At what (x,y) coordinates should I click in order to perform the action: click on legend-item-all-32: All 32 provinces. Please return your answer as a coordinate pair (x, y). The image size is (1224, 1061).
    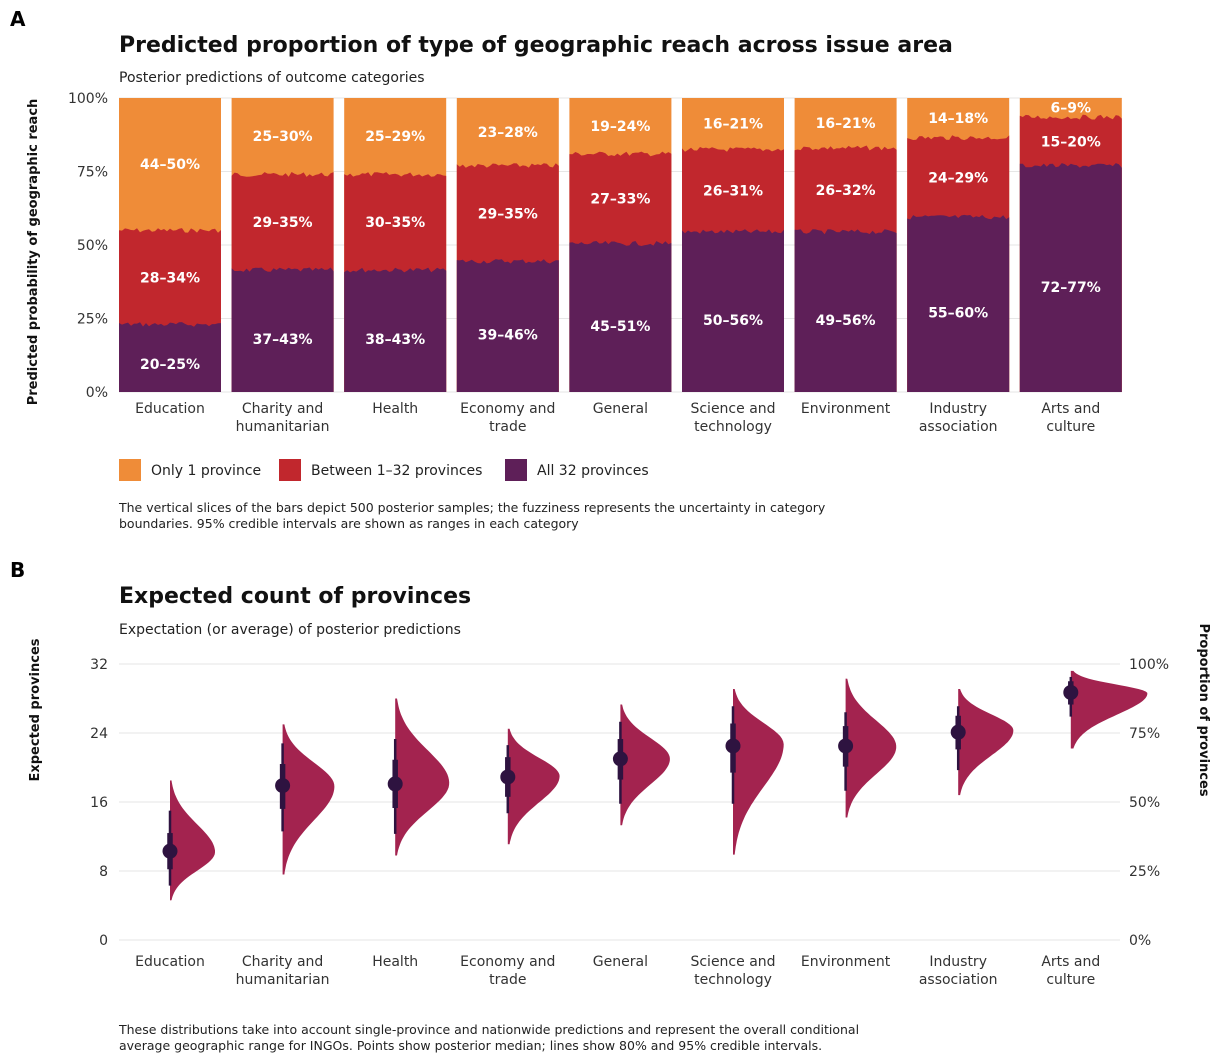
    Looking at the image, I should click on (577, 470).